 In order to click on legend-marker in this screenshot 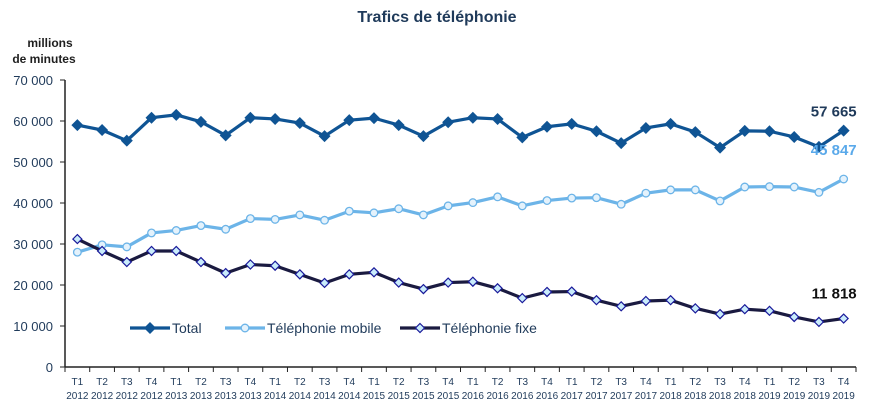, I will do `click(245, 328)`.